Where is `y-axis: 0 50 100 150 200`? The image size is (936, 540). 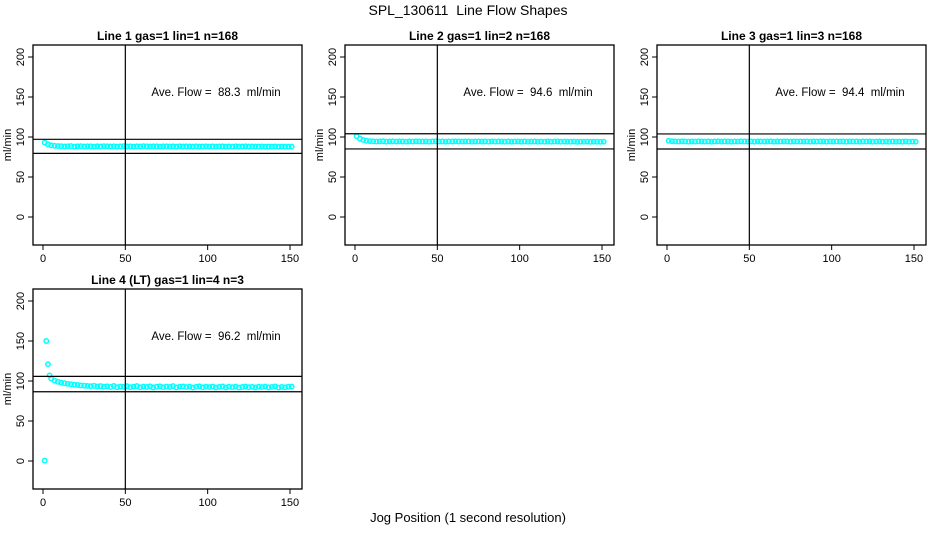
y-axis: 0 50 100 150 200 is located at coordinates (336, 134).